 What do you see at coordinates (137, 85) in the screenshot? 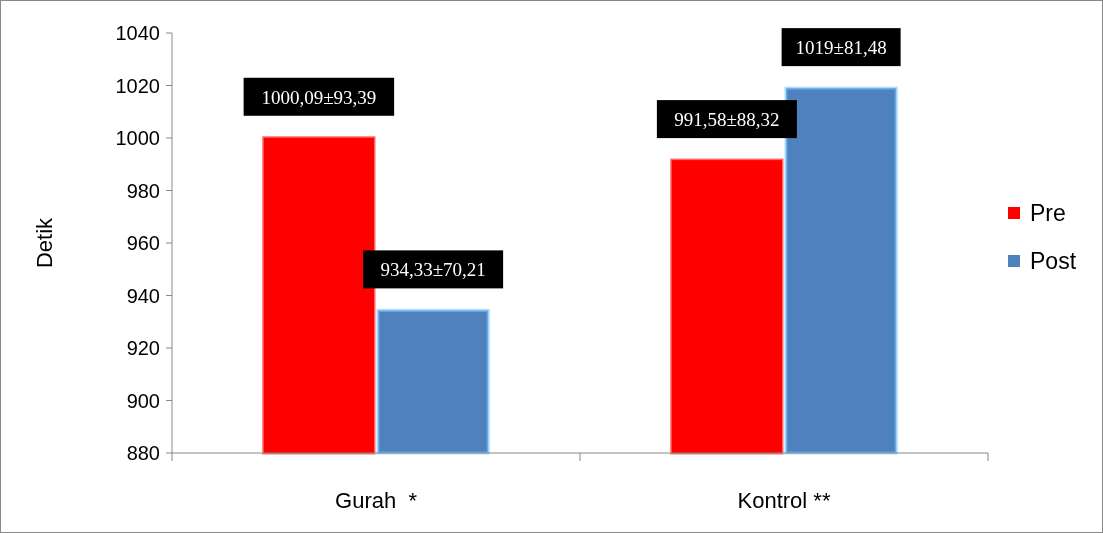
I see `y-tick-label: 1020` at bounding box center [137, 85].